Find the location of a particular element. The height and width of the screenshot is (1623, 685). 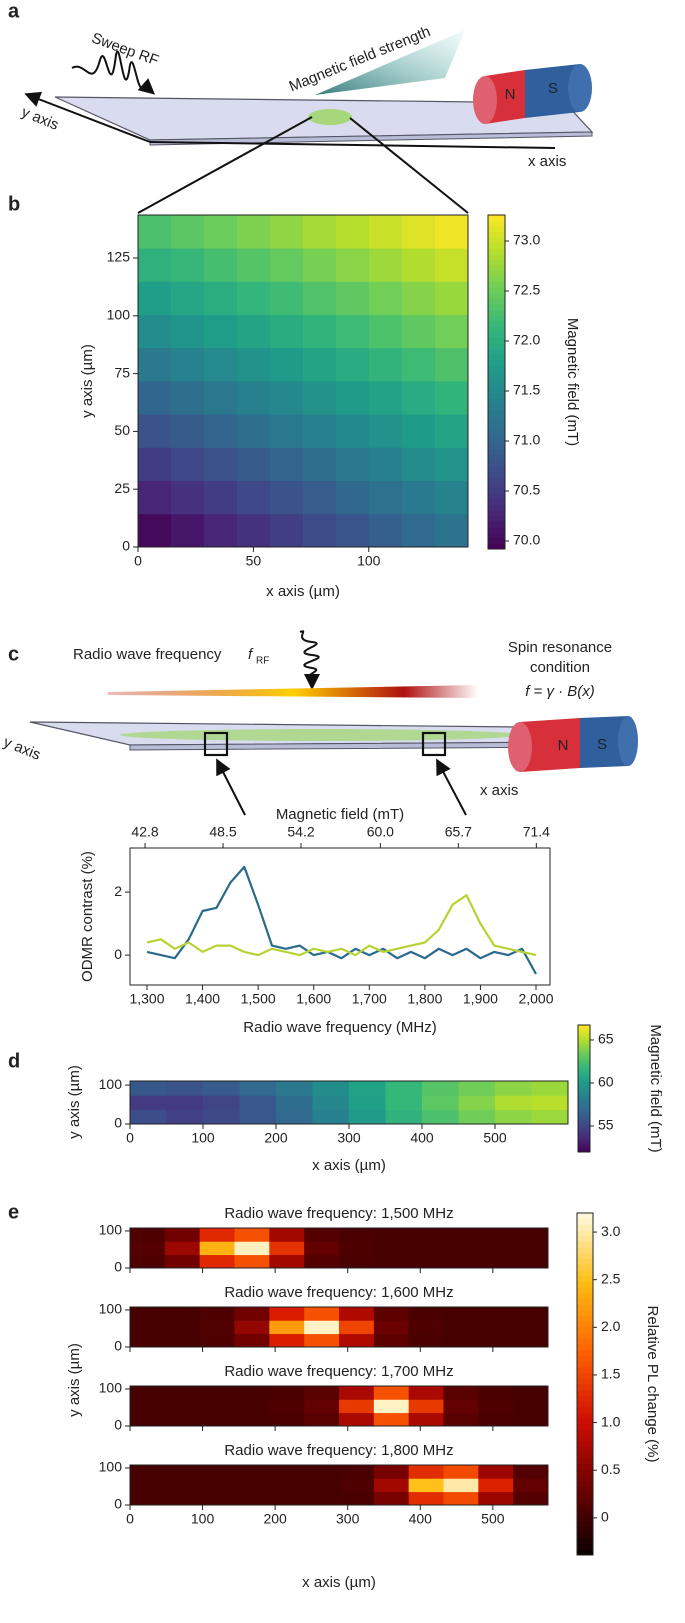

y-tick-label: 100 is located at coordinates (111, 1467).